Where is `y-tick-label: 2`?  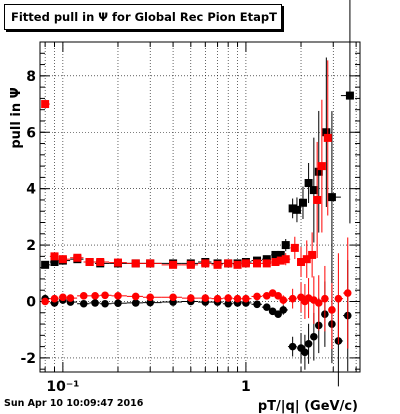
y-tick-label: 2 is located at coordinates (31, 246).